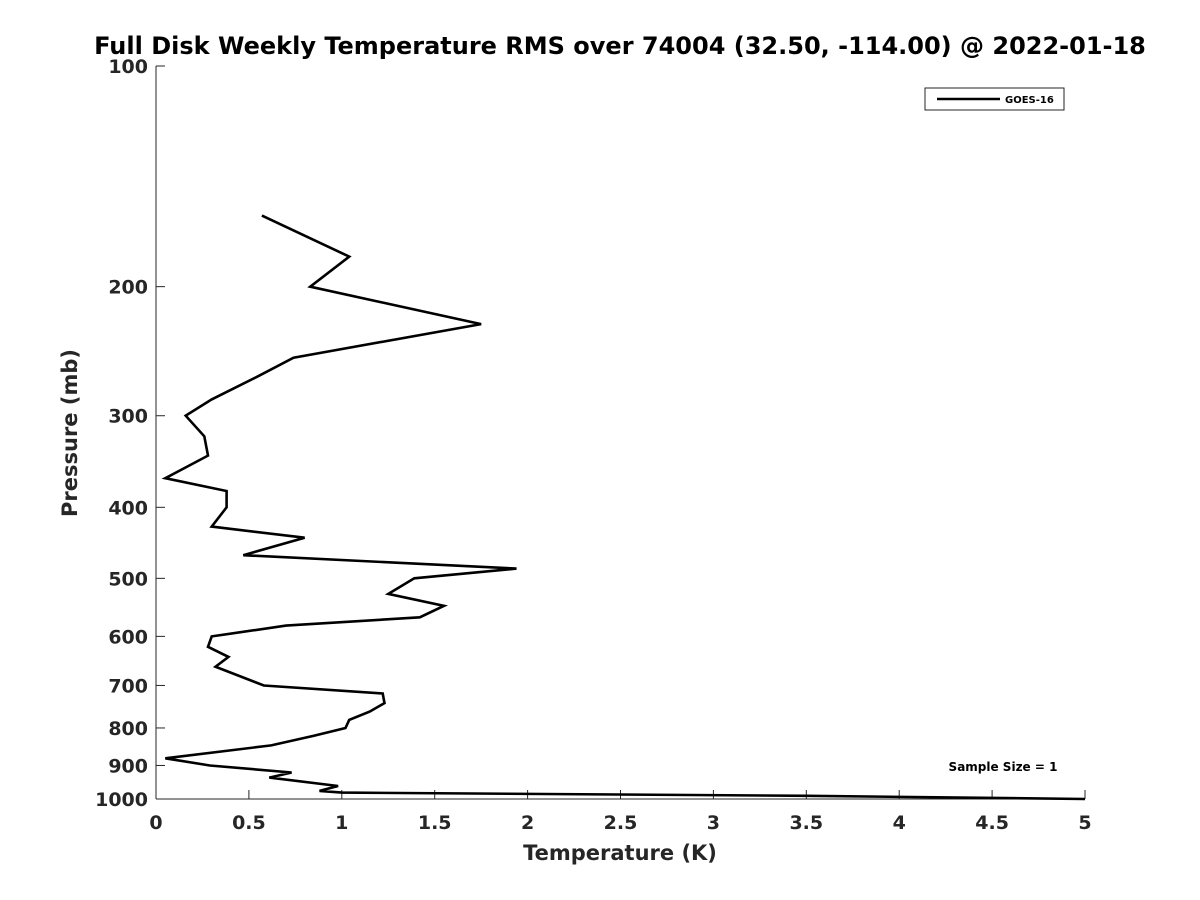 The height and width of the screenshot is (900, 1200). Describe the element at coordinates (128, 637) in the screenshot. I see `y-tick-label: 600` at that location.